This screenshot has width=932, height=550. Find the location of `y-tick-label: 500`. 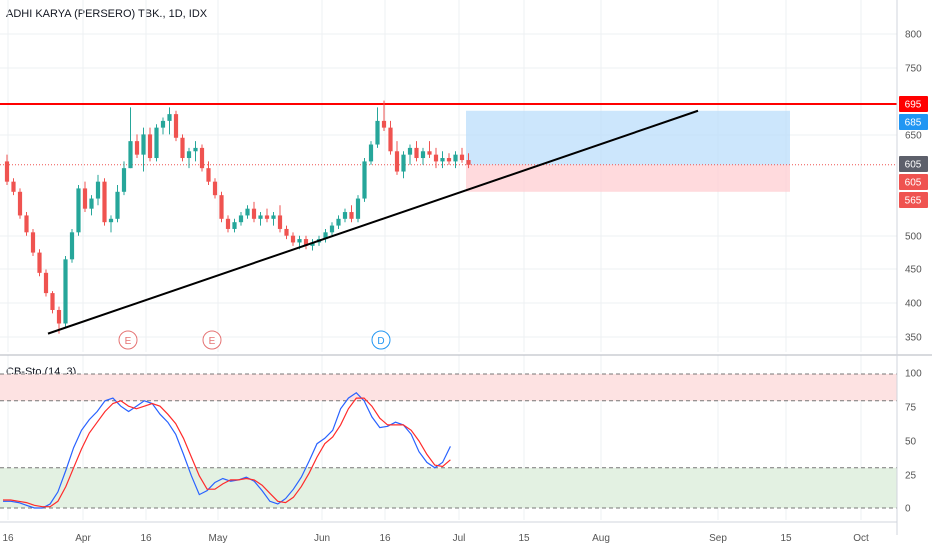

y-tick-label: 500 is located at coordinates (913, 237).